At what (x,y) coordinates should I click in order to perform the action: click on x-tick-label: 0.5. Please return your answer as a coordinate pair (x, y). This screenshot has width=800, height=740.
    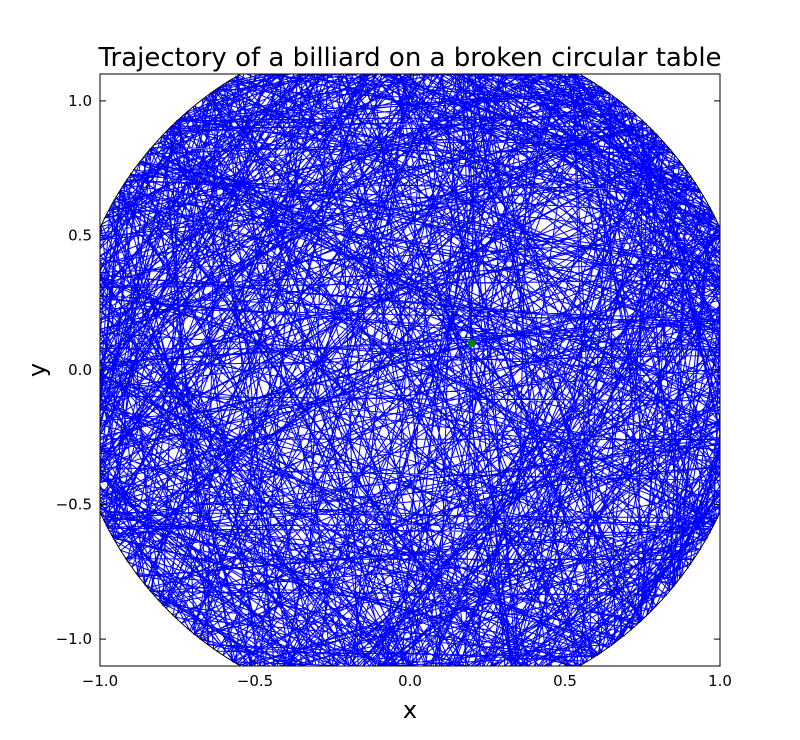
    Looking at the image, I should click on (565, 681).